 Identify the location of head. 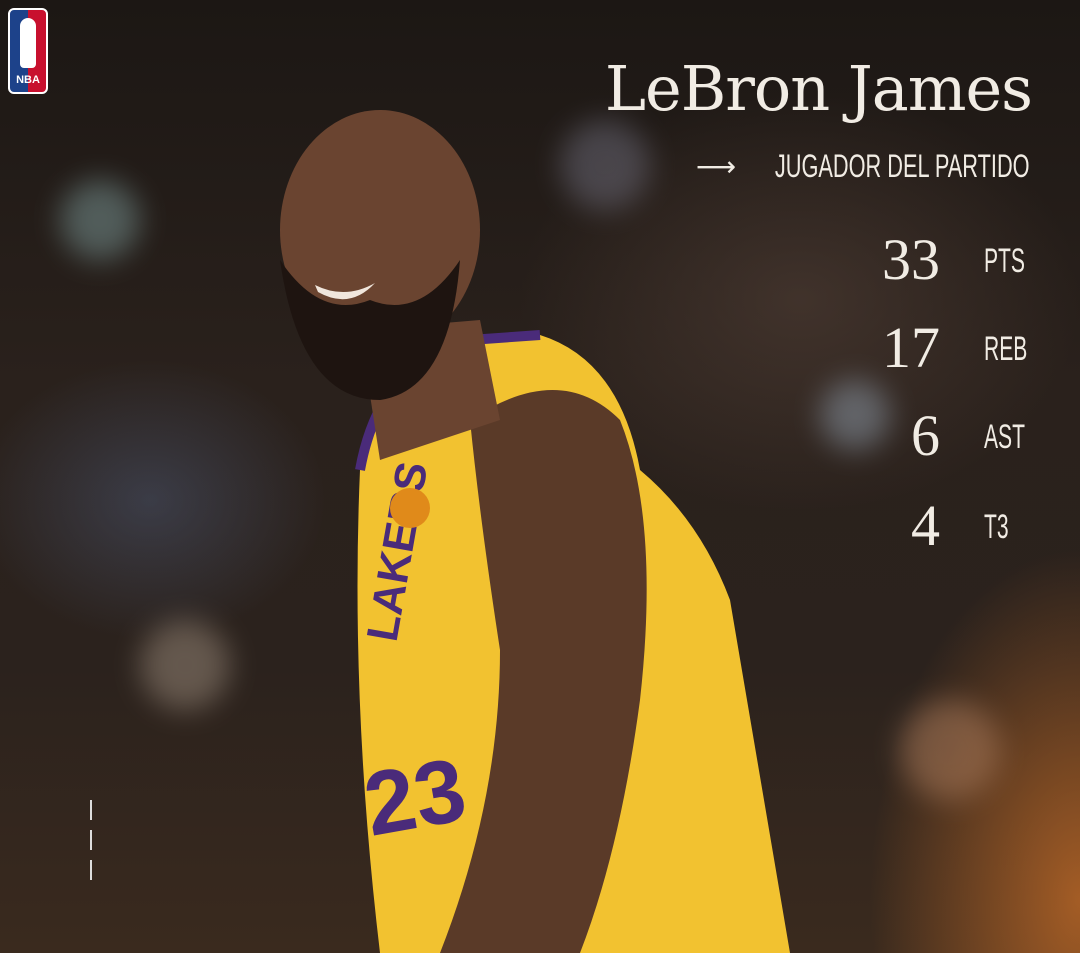
(380, 230).